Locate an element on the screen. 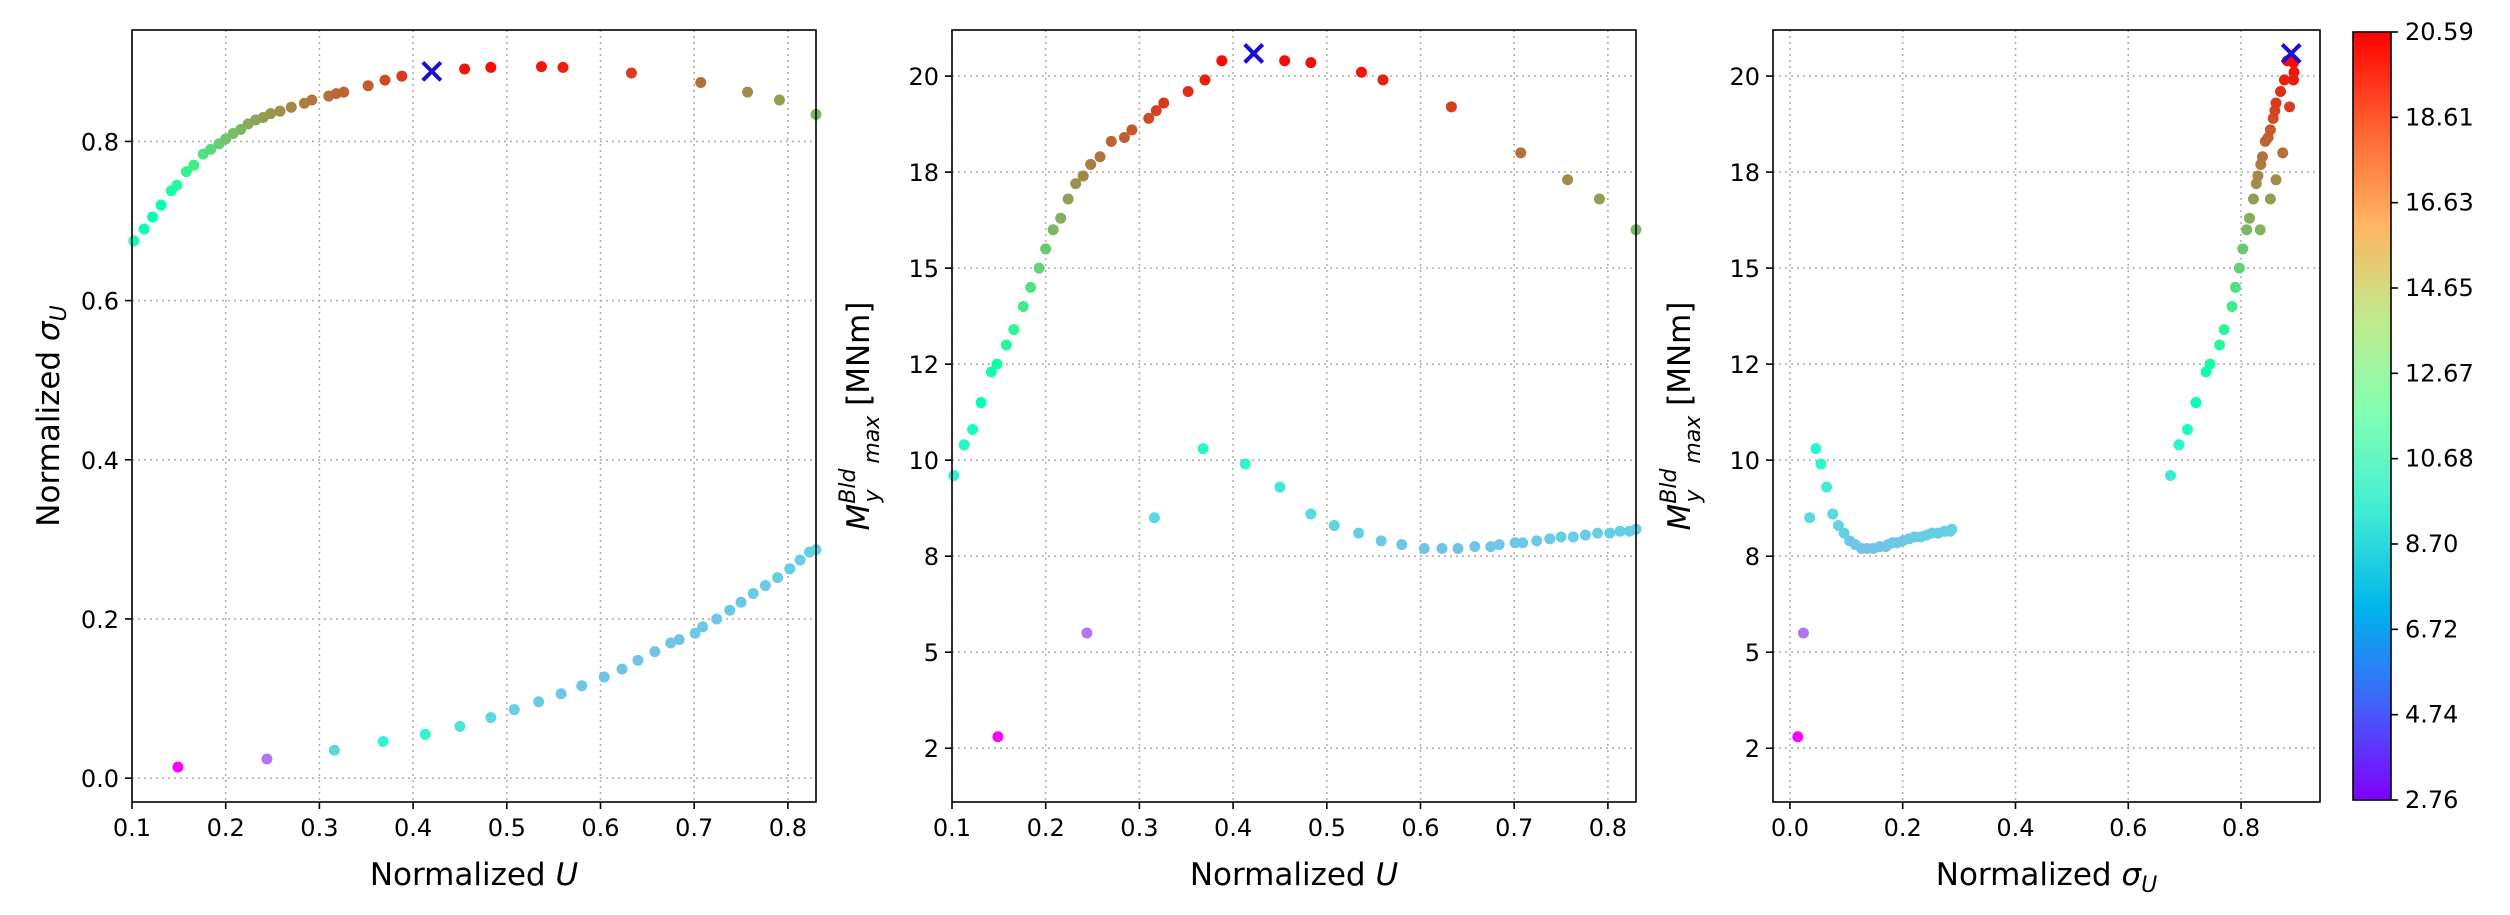 The image size is (2510, 915). colorbar-frame is located at coordinates (2372, 416).